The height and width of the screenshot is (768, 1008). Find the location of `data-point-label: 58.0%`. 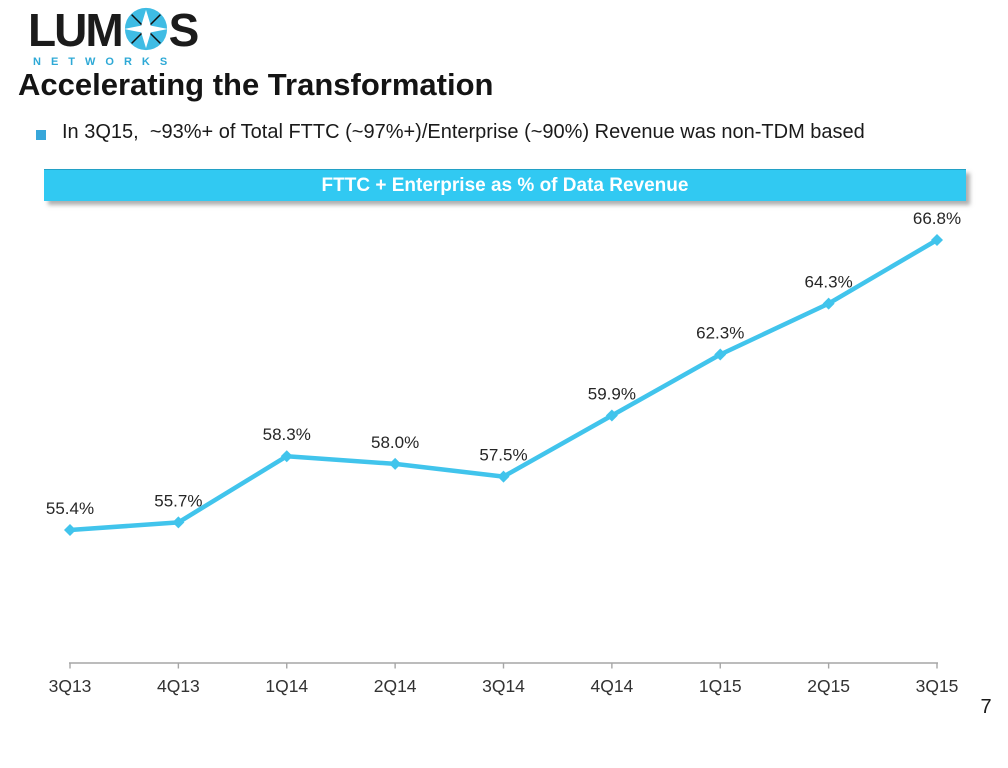

data-point-label: 58.0% is located at coordinates (395, 442).